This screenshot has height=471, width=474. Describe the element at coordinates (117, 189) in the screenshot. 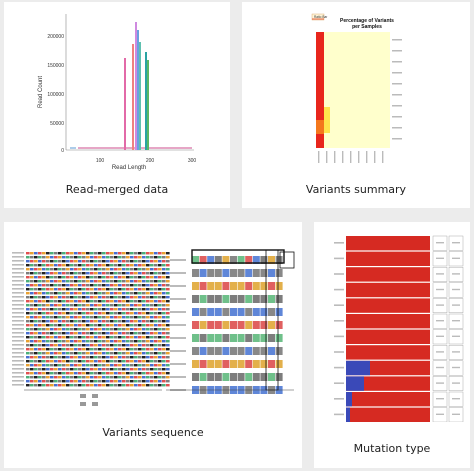

I see `read-merged-caption: Read-merged data` at that location.